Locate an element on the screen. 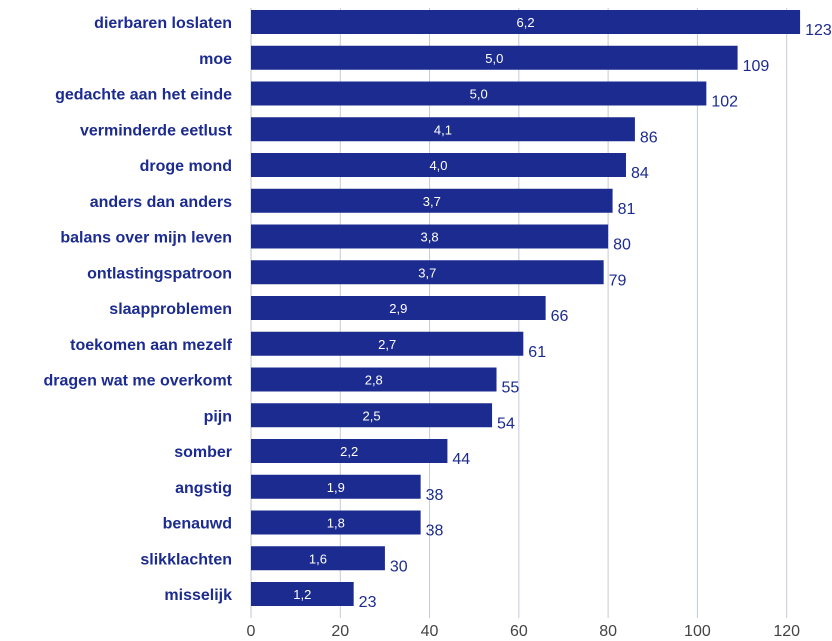 Image resolution: width=832 pixels, height=641 pixels. category-label: gedachte aan het einde is located at coordinates (143, 95).